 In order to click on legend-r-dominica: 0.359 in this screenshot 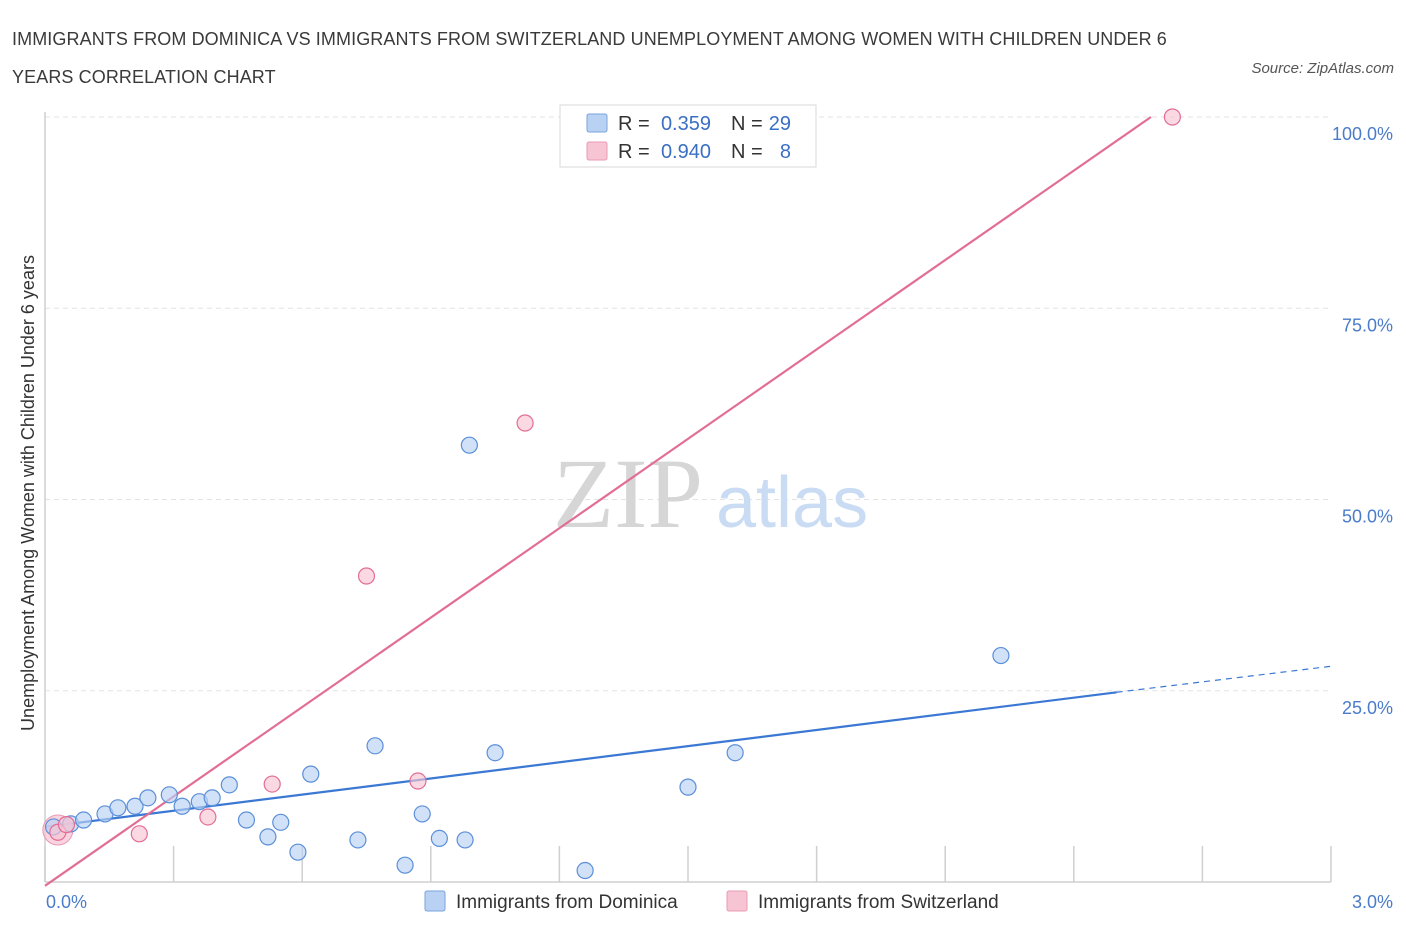, I will do `click(686, 124)`.